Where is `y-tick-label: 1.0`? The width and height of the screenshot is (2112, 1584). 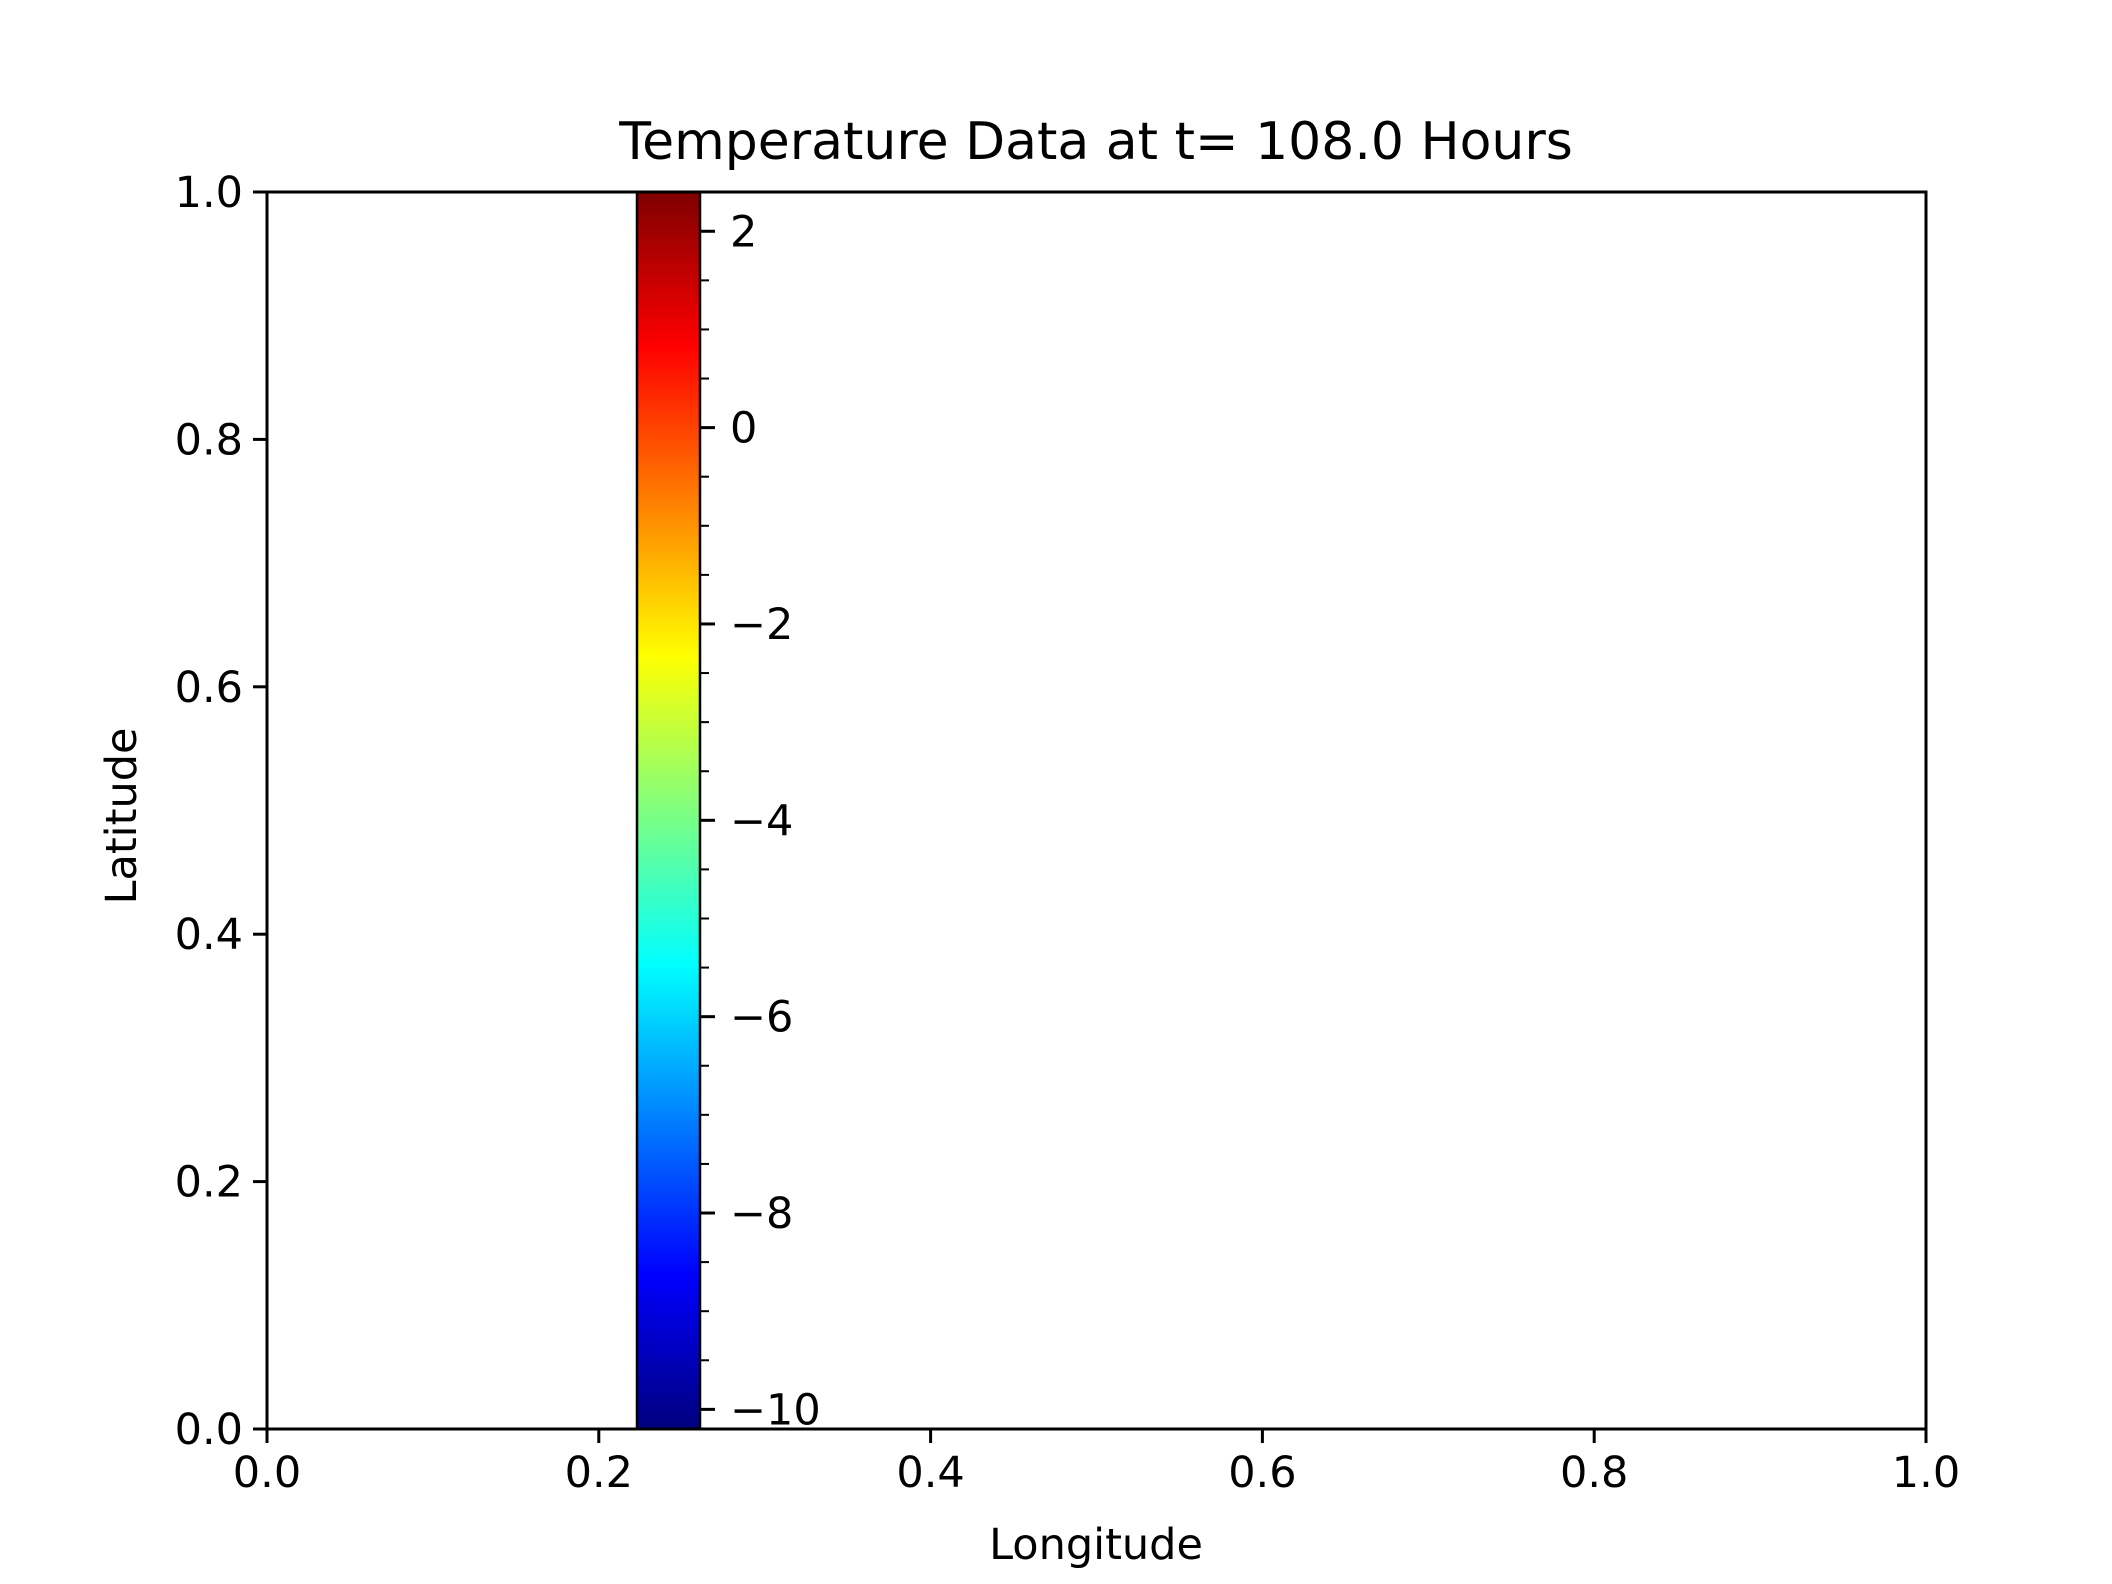 y-tick-label: 1.0 is located at coordinates (209, 193).